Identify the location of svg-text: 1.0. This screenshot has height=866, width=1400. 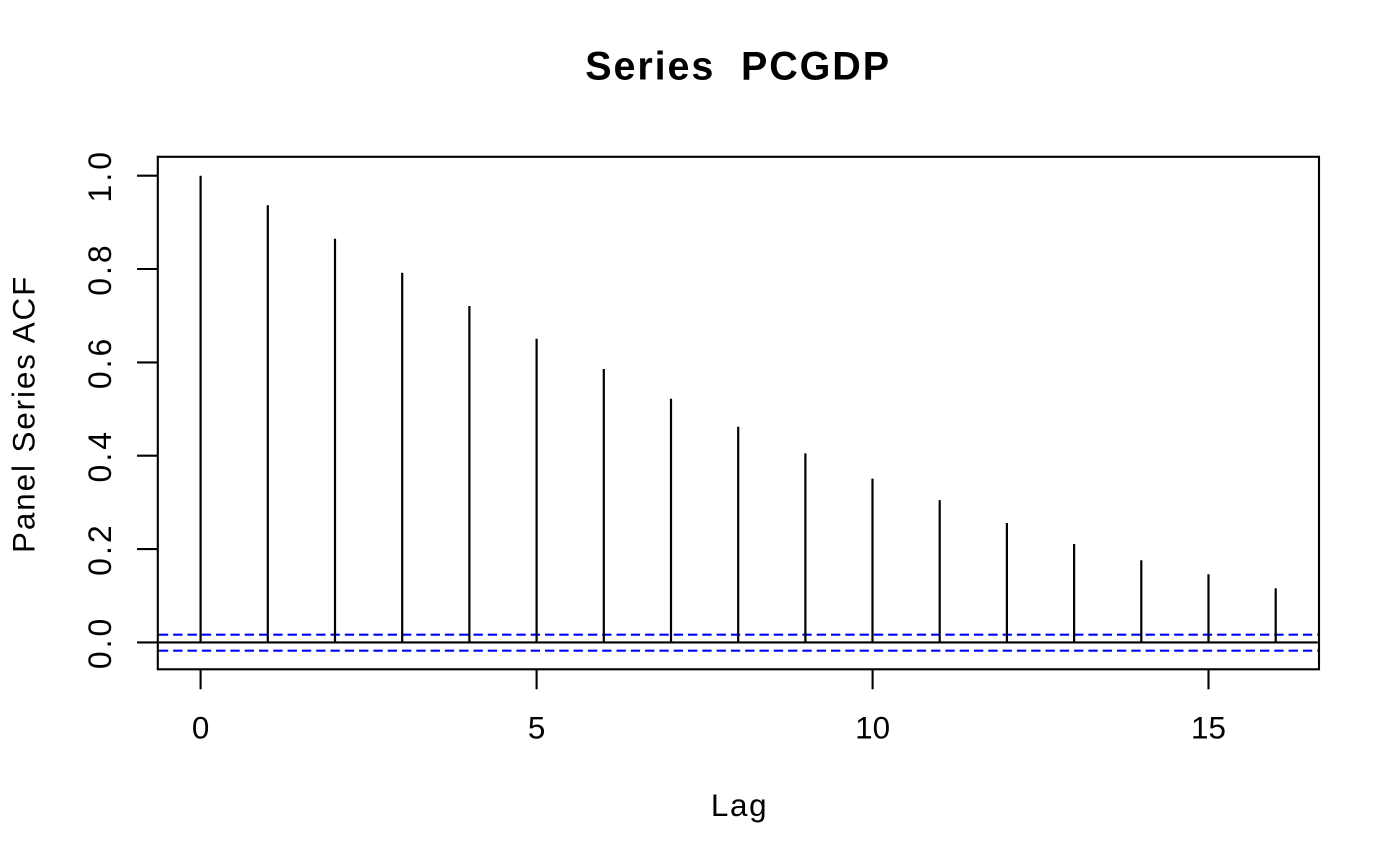
(100, 175).